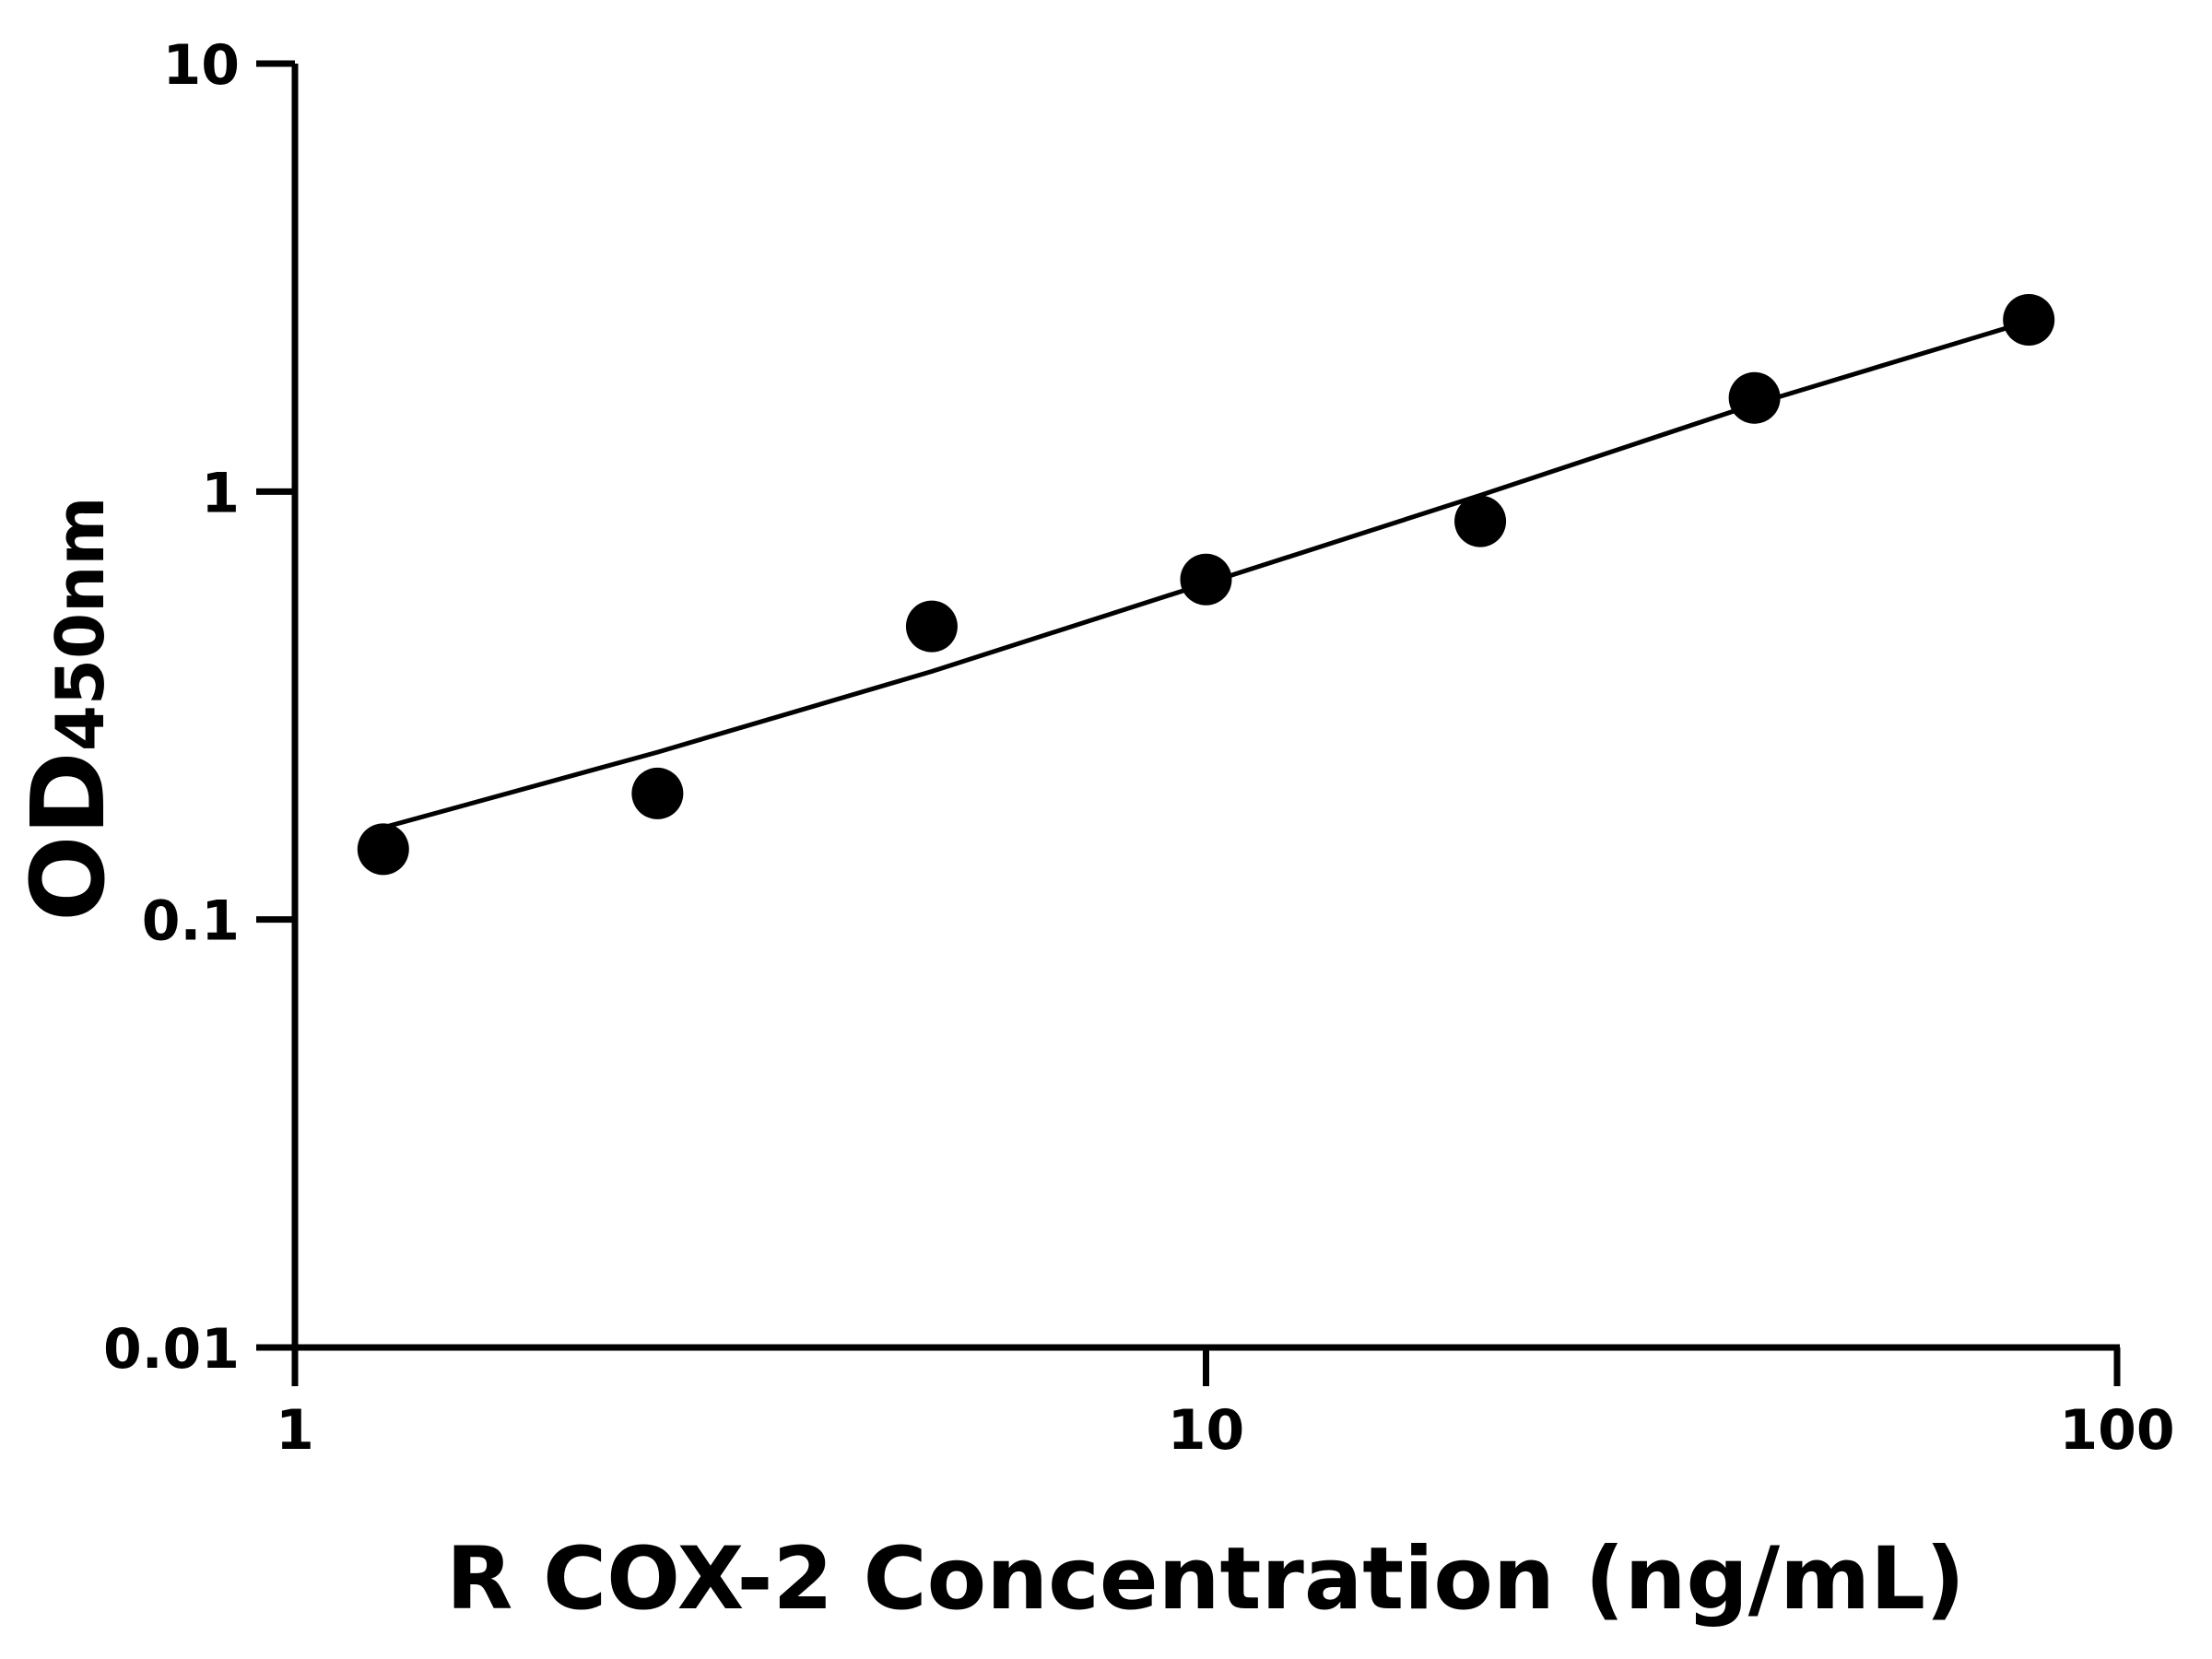  What do you see at coordinates (202, 65) in the screenshot?
I see `y-tick-label: 10` at bounding box center [202, 65].